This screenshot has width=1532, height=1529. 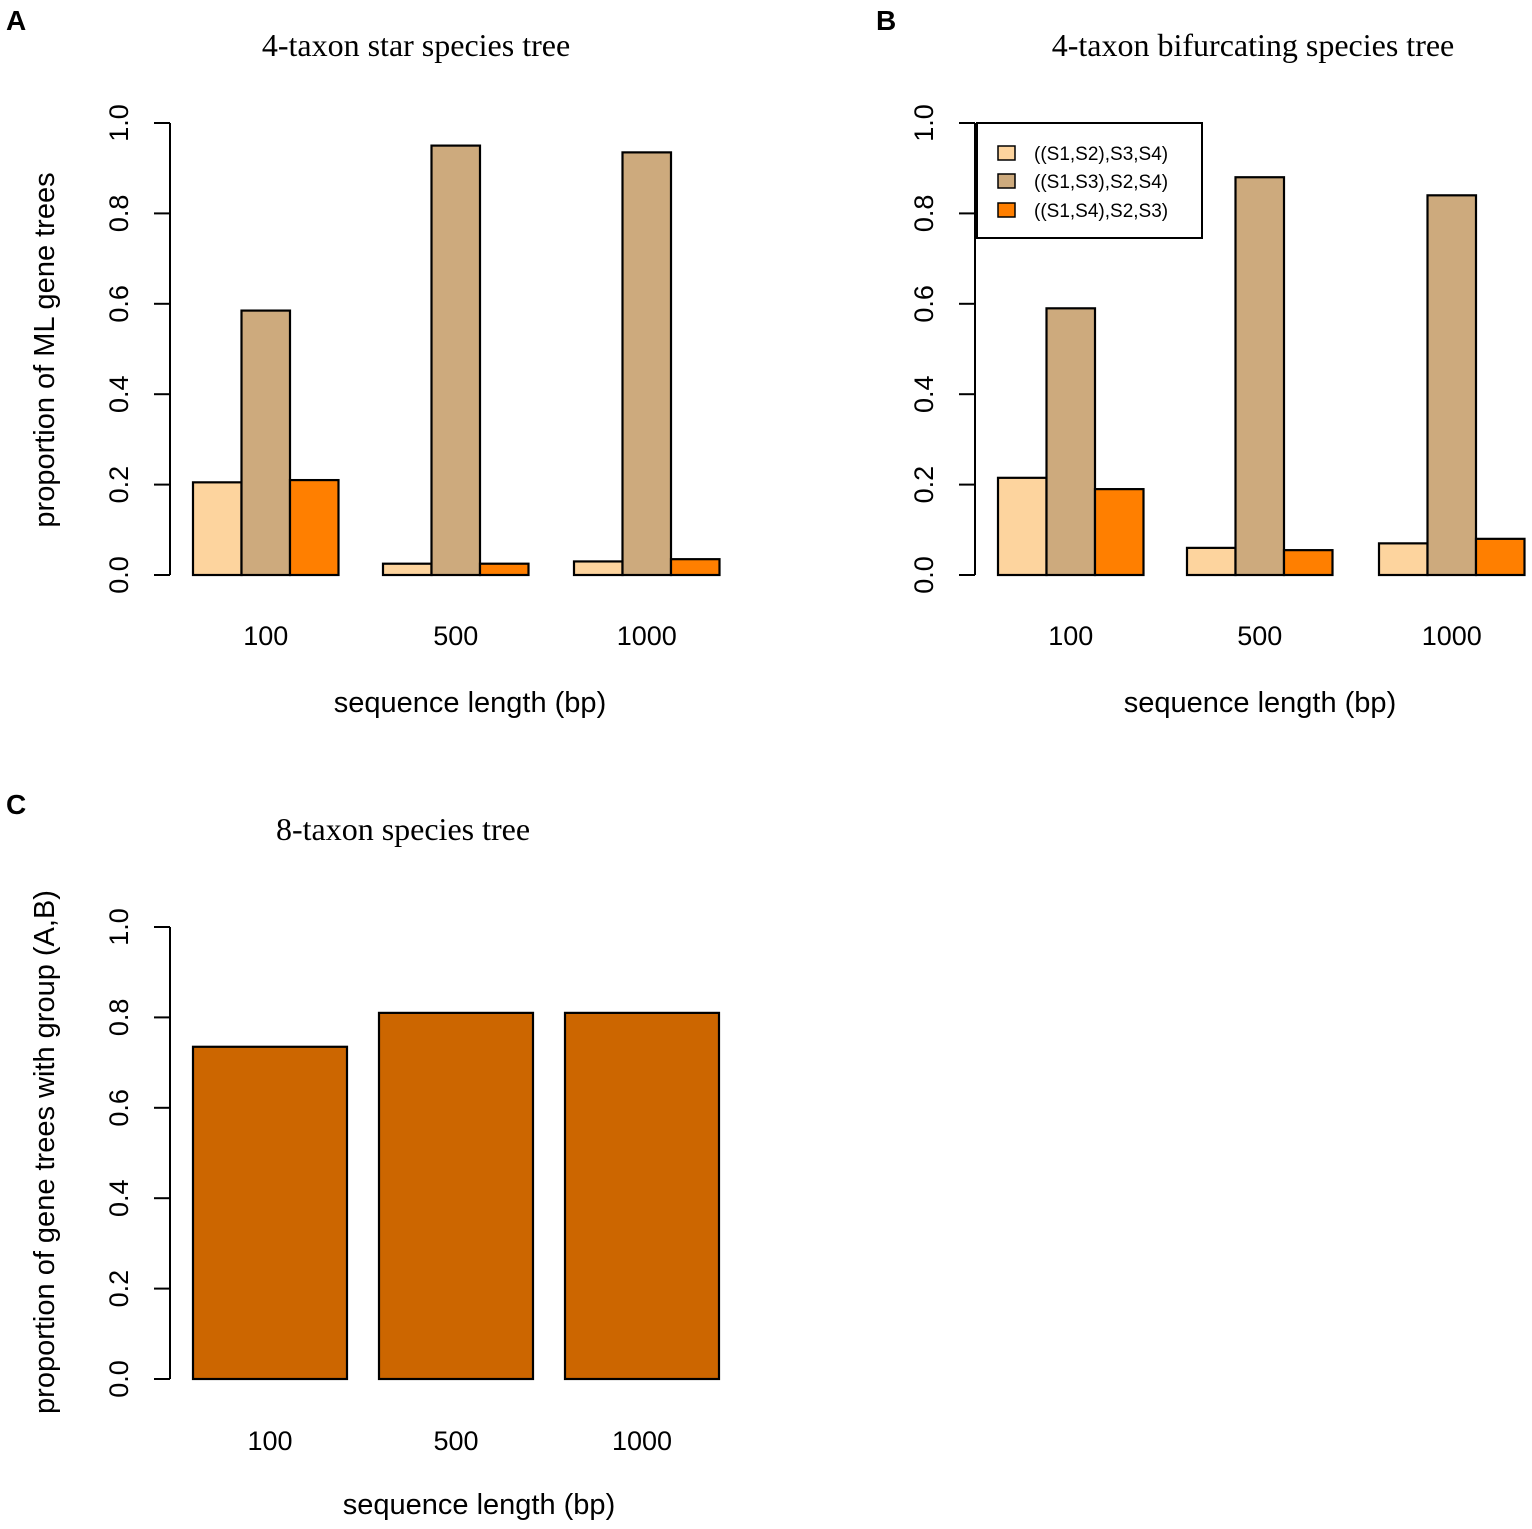 I want to click on panel-c-x-tick-label: 100, so click(x=269, y=1441).